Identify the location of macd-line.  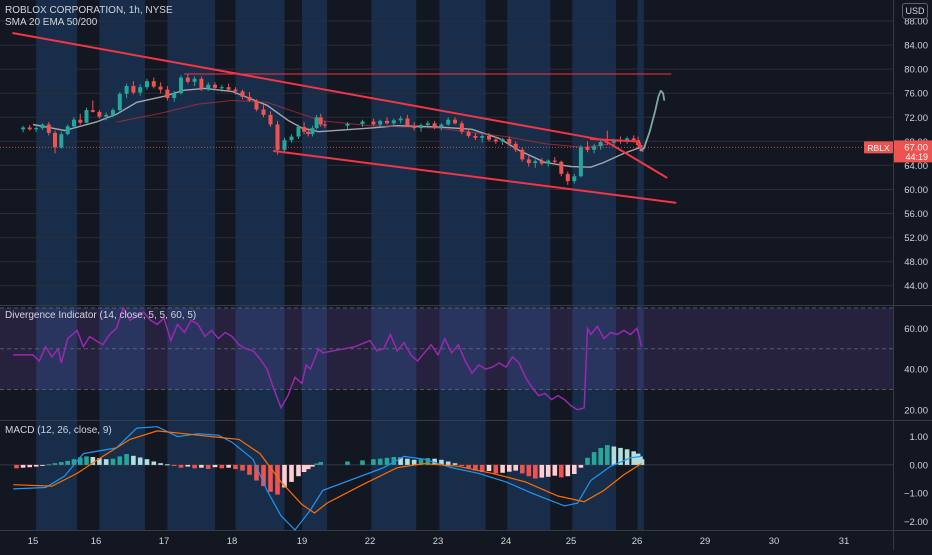
(327, 478).